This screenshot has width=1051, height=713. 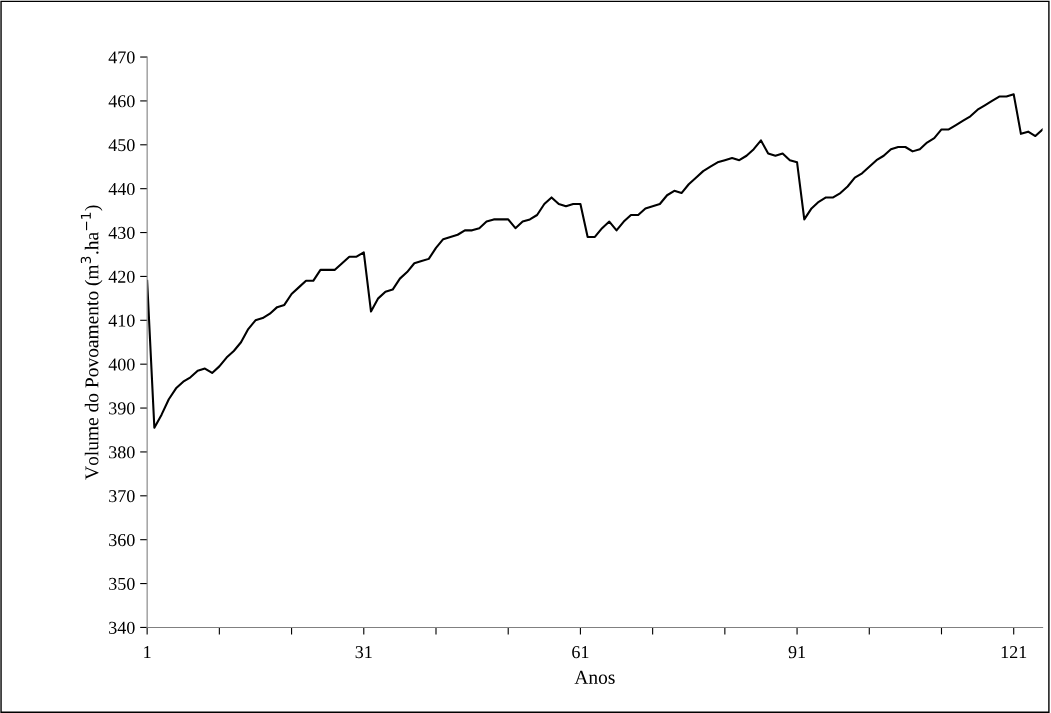 What do you see at coordinates (122, 452) in the screenshot?
I see `y-tick-label: 380` at bounding box center [122, 452].